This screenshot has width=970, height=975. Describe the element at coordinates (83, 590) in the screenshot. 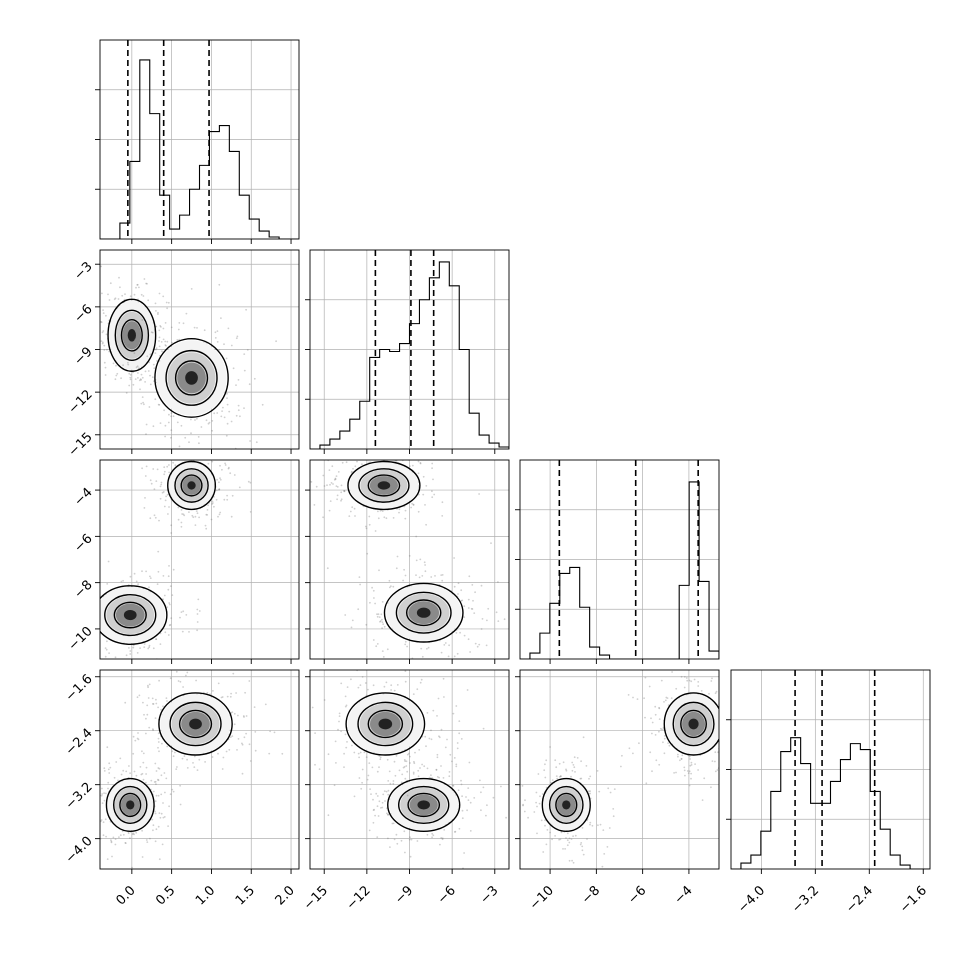

I see `tick-label-y: −8` at that location.